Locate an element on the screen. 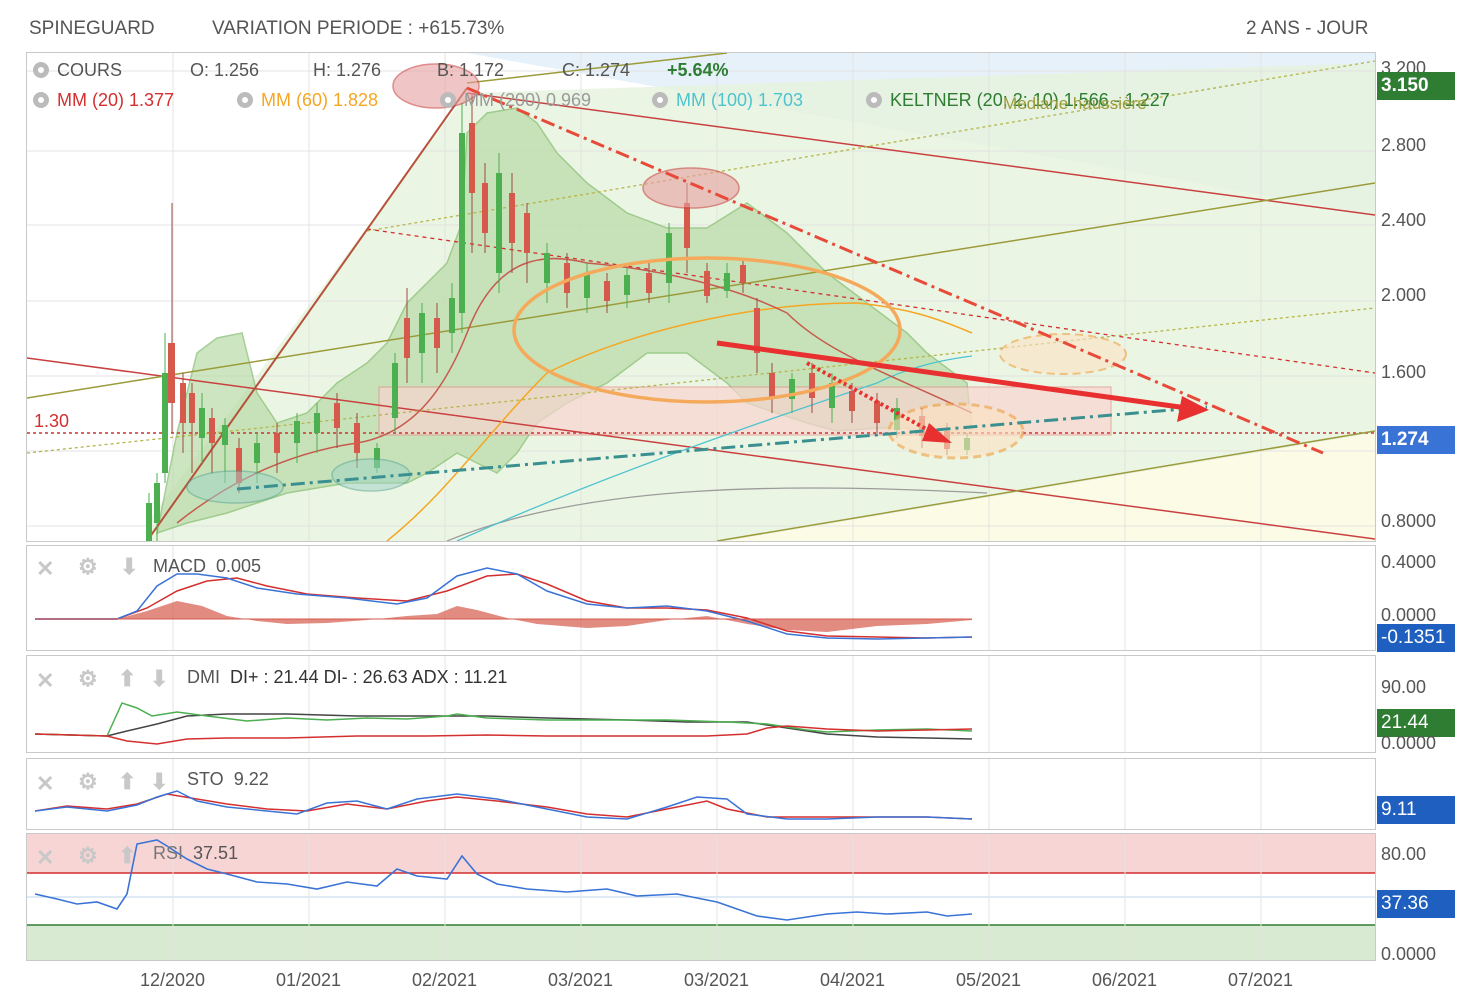 The height and width of the screenshot is (1006, 1464). sto-value: 9.22 is located at coordinates (251, 779).